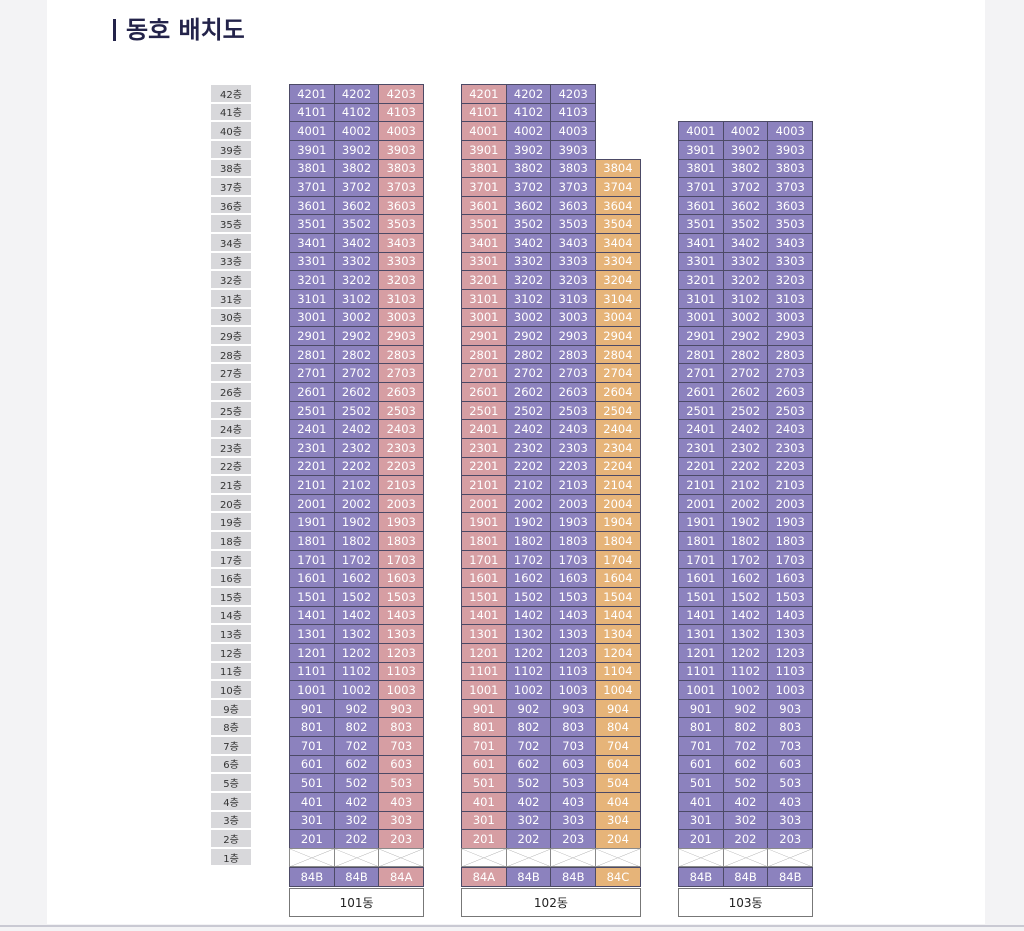  Describe the element at coordinates (790, 671) in the screenshot. I see `unit-cell: 1103` at that location.